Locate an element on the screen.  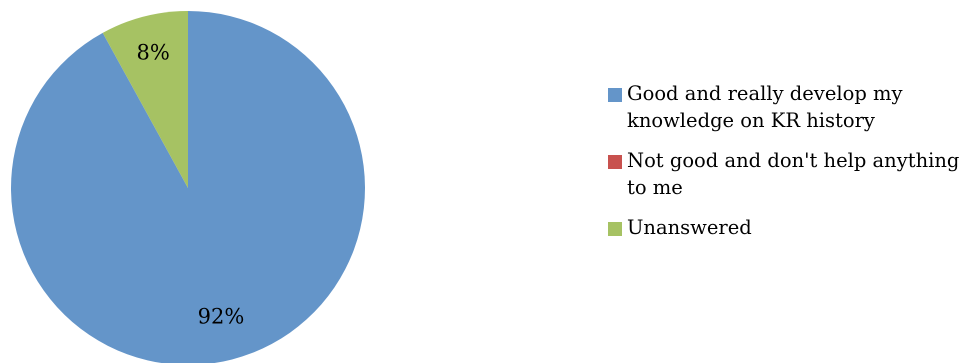
legend-item-unanswered: Unanswered is located at coordinates (784, 227).